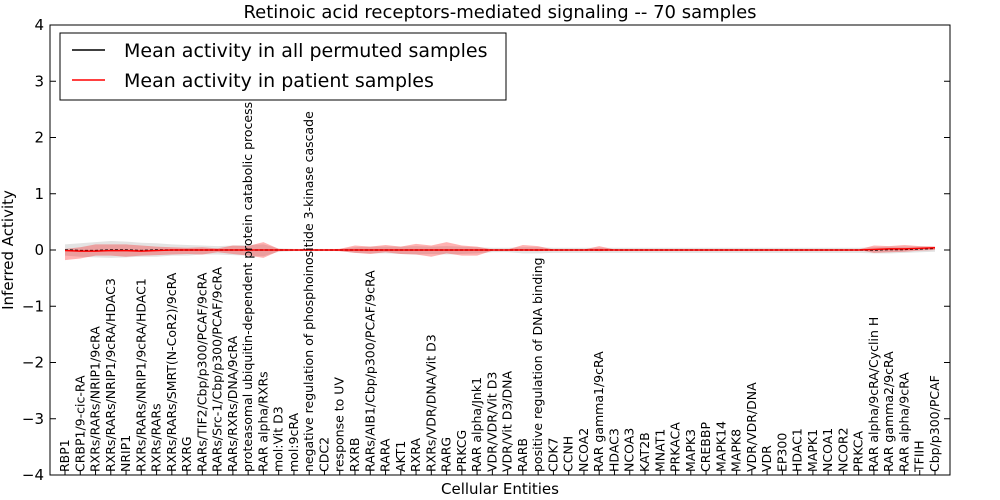  I want to click on y-tick-label: 3, so click(39, 81).